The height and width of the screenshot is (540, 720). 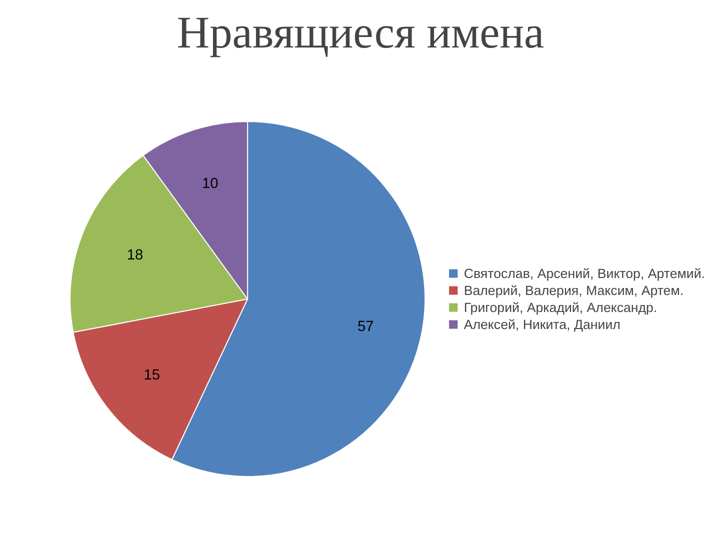 I want to click on data-label: 10, so click(x=210, y=184).